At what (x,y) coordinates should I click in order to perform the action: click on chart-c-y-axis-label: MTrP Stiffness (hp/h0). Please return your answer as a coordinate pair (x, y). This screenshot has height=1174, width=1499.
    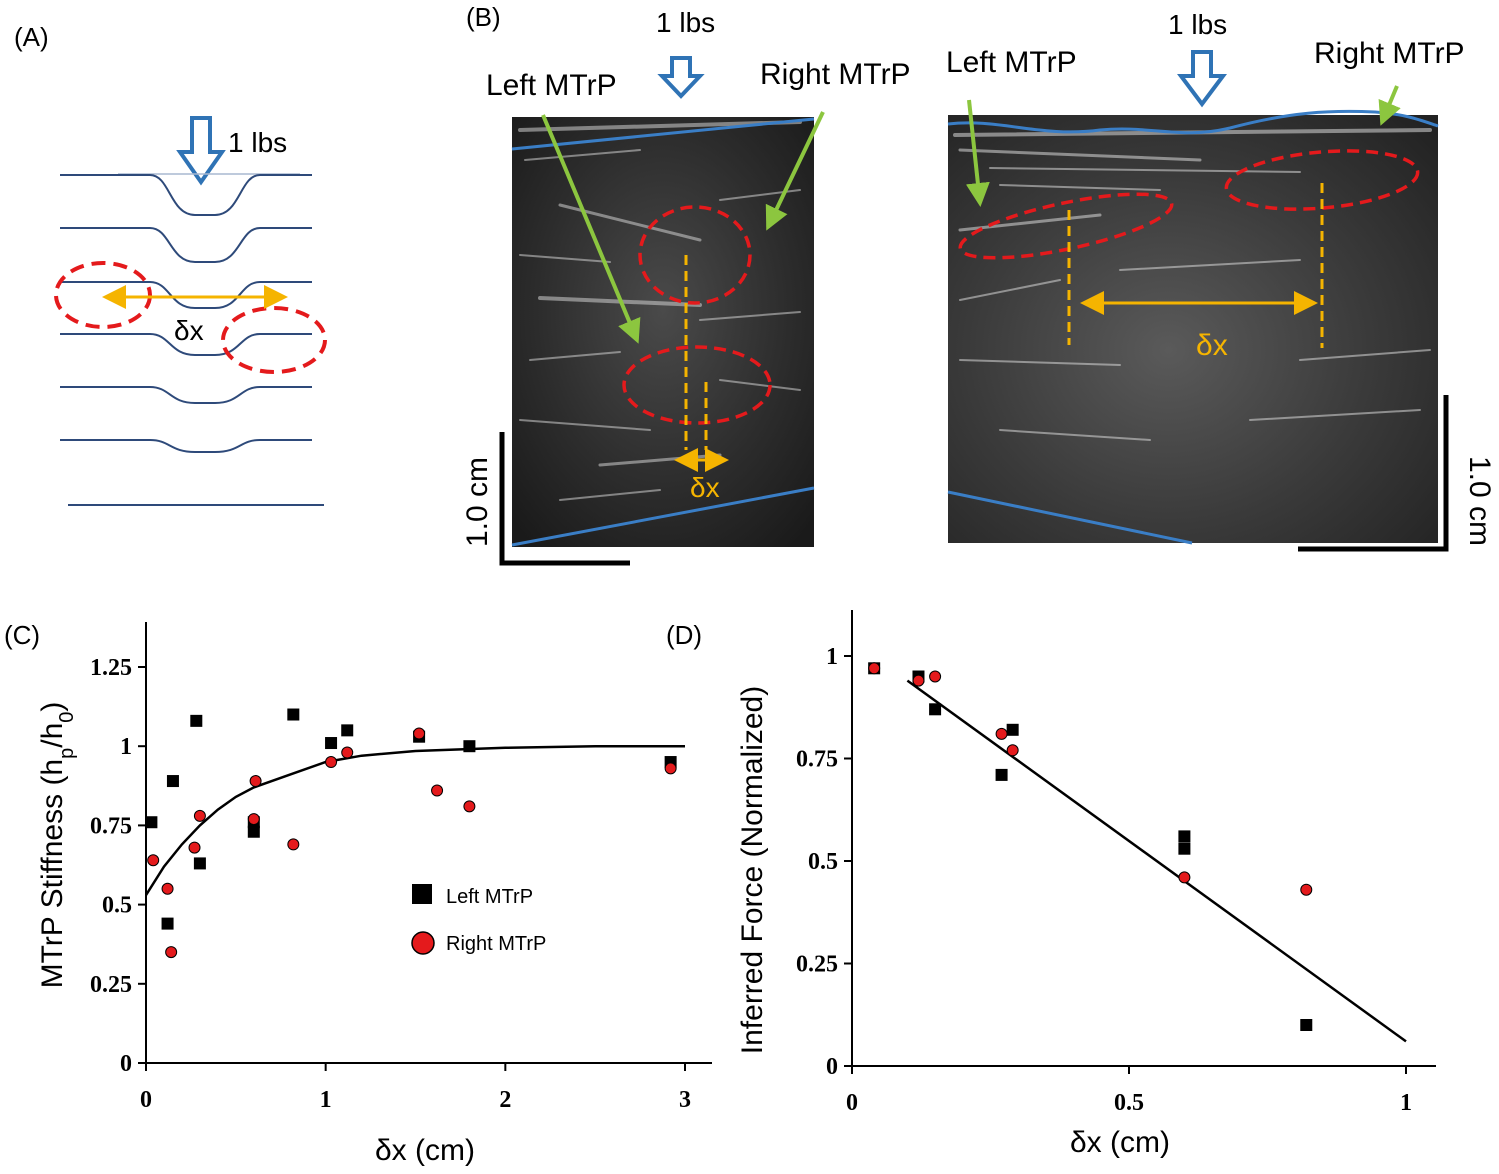
    Looking at the image, I should click on (57, 845).